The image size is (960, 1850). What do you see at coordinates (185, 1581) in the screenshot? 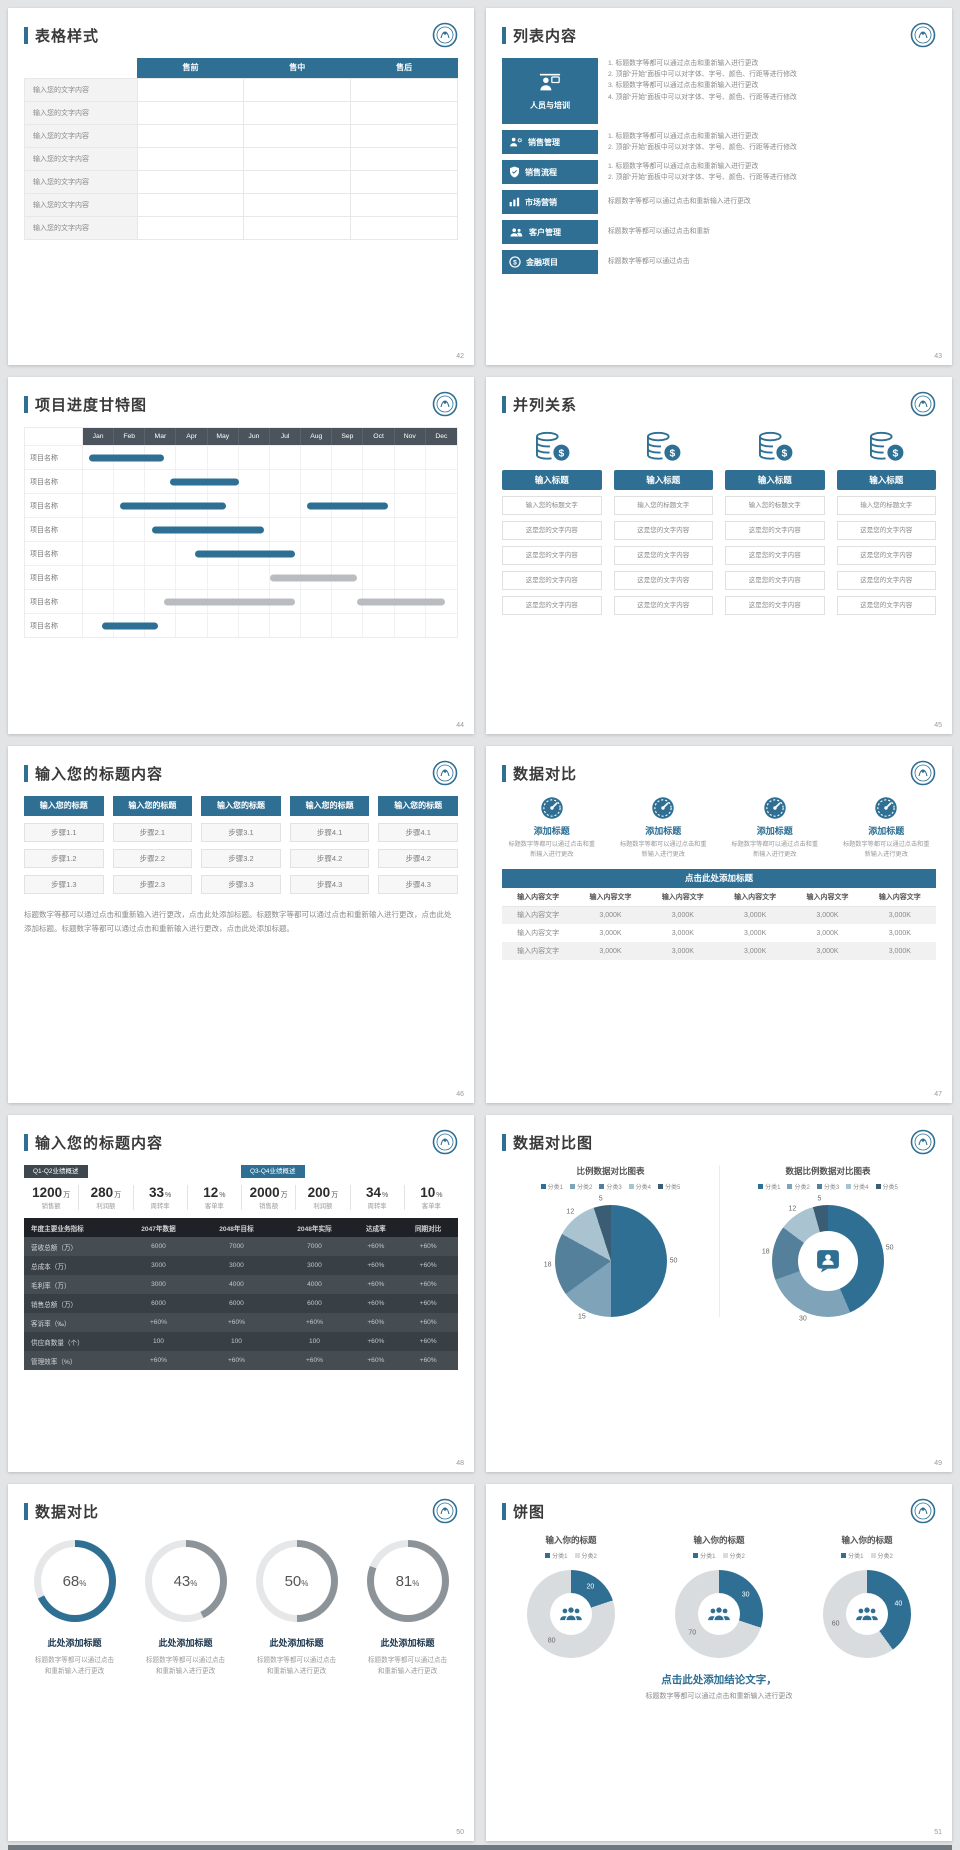
I see `progress-ring: 43%` at bounding box center [185, 1581].